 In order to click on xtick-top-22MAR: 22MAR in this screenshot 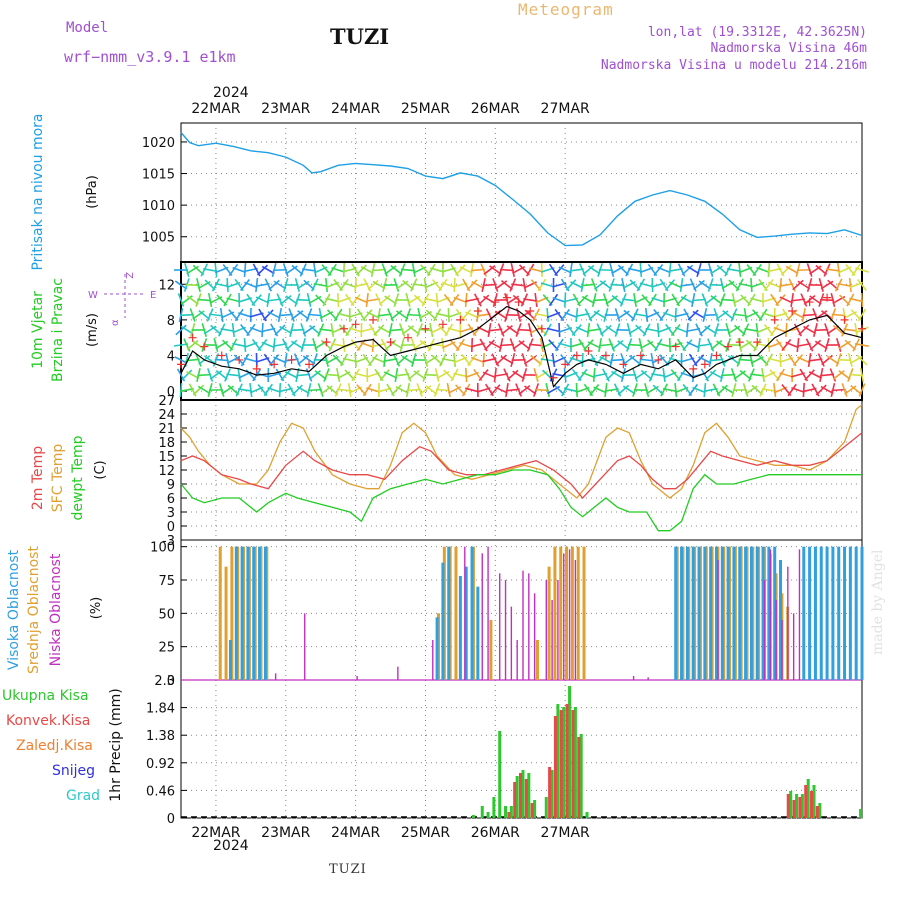, I will do `click(215, 109)`.